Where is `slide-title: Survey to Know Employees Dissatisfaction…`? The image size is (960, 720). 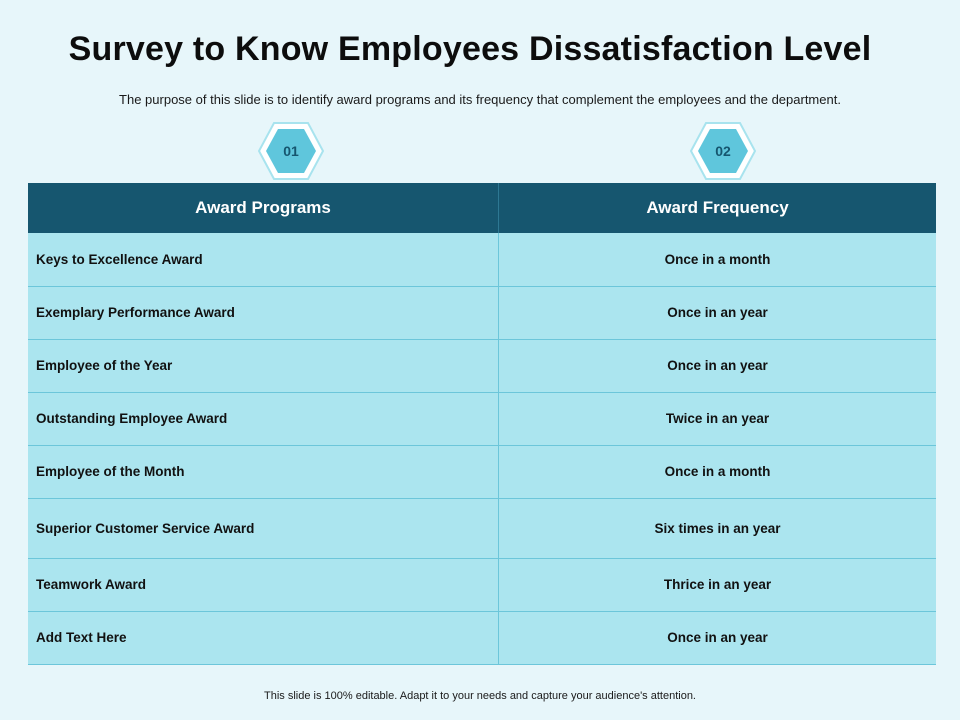 slide-title: Survey to Know Employees Dissatisfaction… is located at coordinates (470, 49).